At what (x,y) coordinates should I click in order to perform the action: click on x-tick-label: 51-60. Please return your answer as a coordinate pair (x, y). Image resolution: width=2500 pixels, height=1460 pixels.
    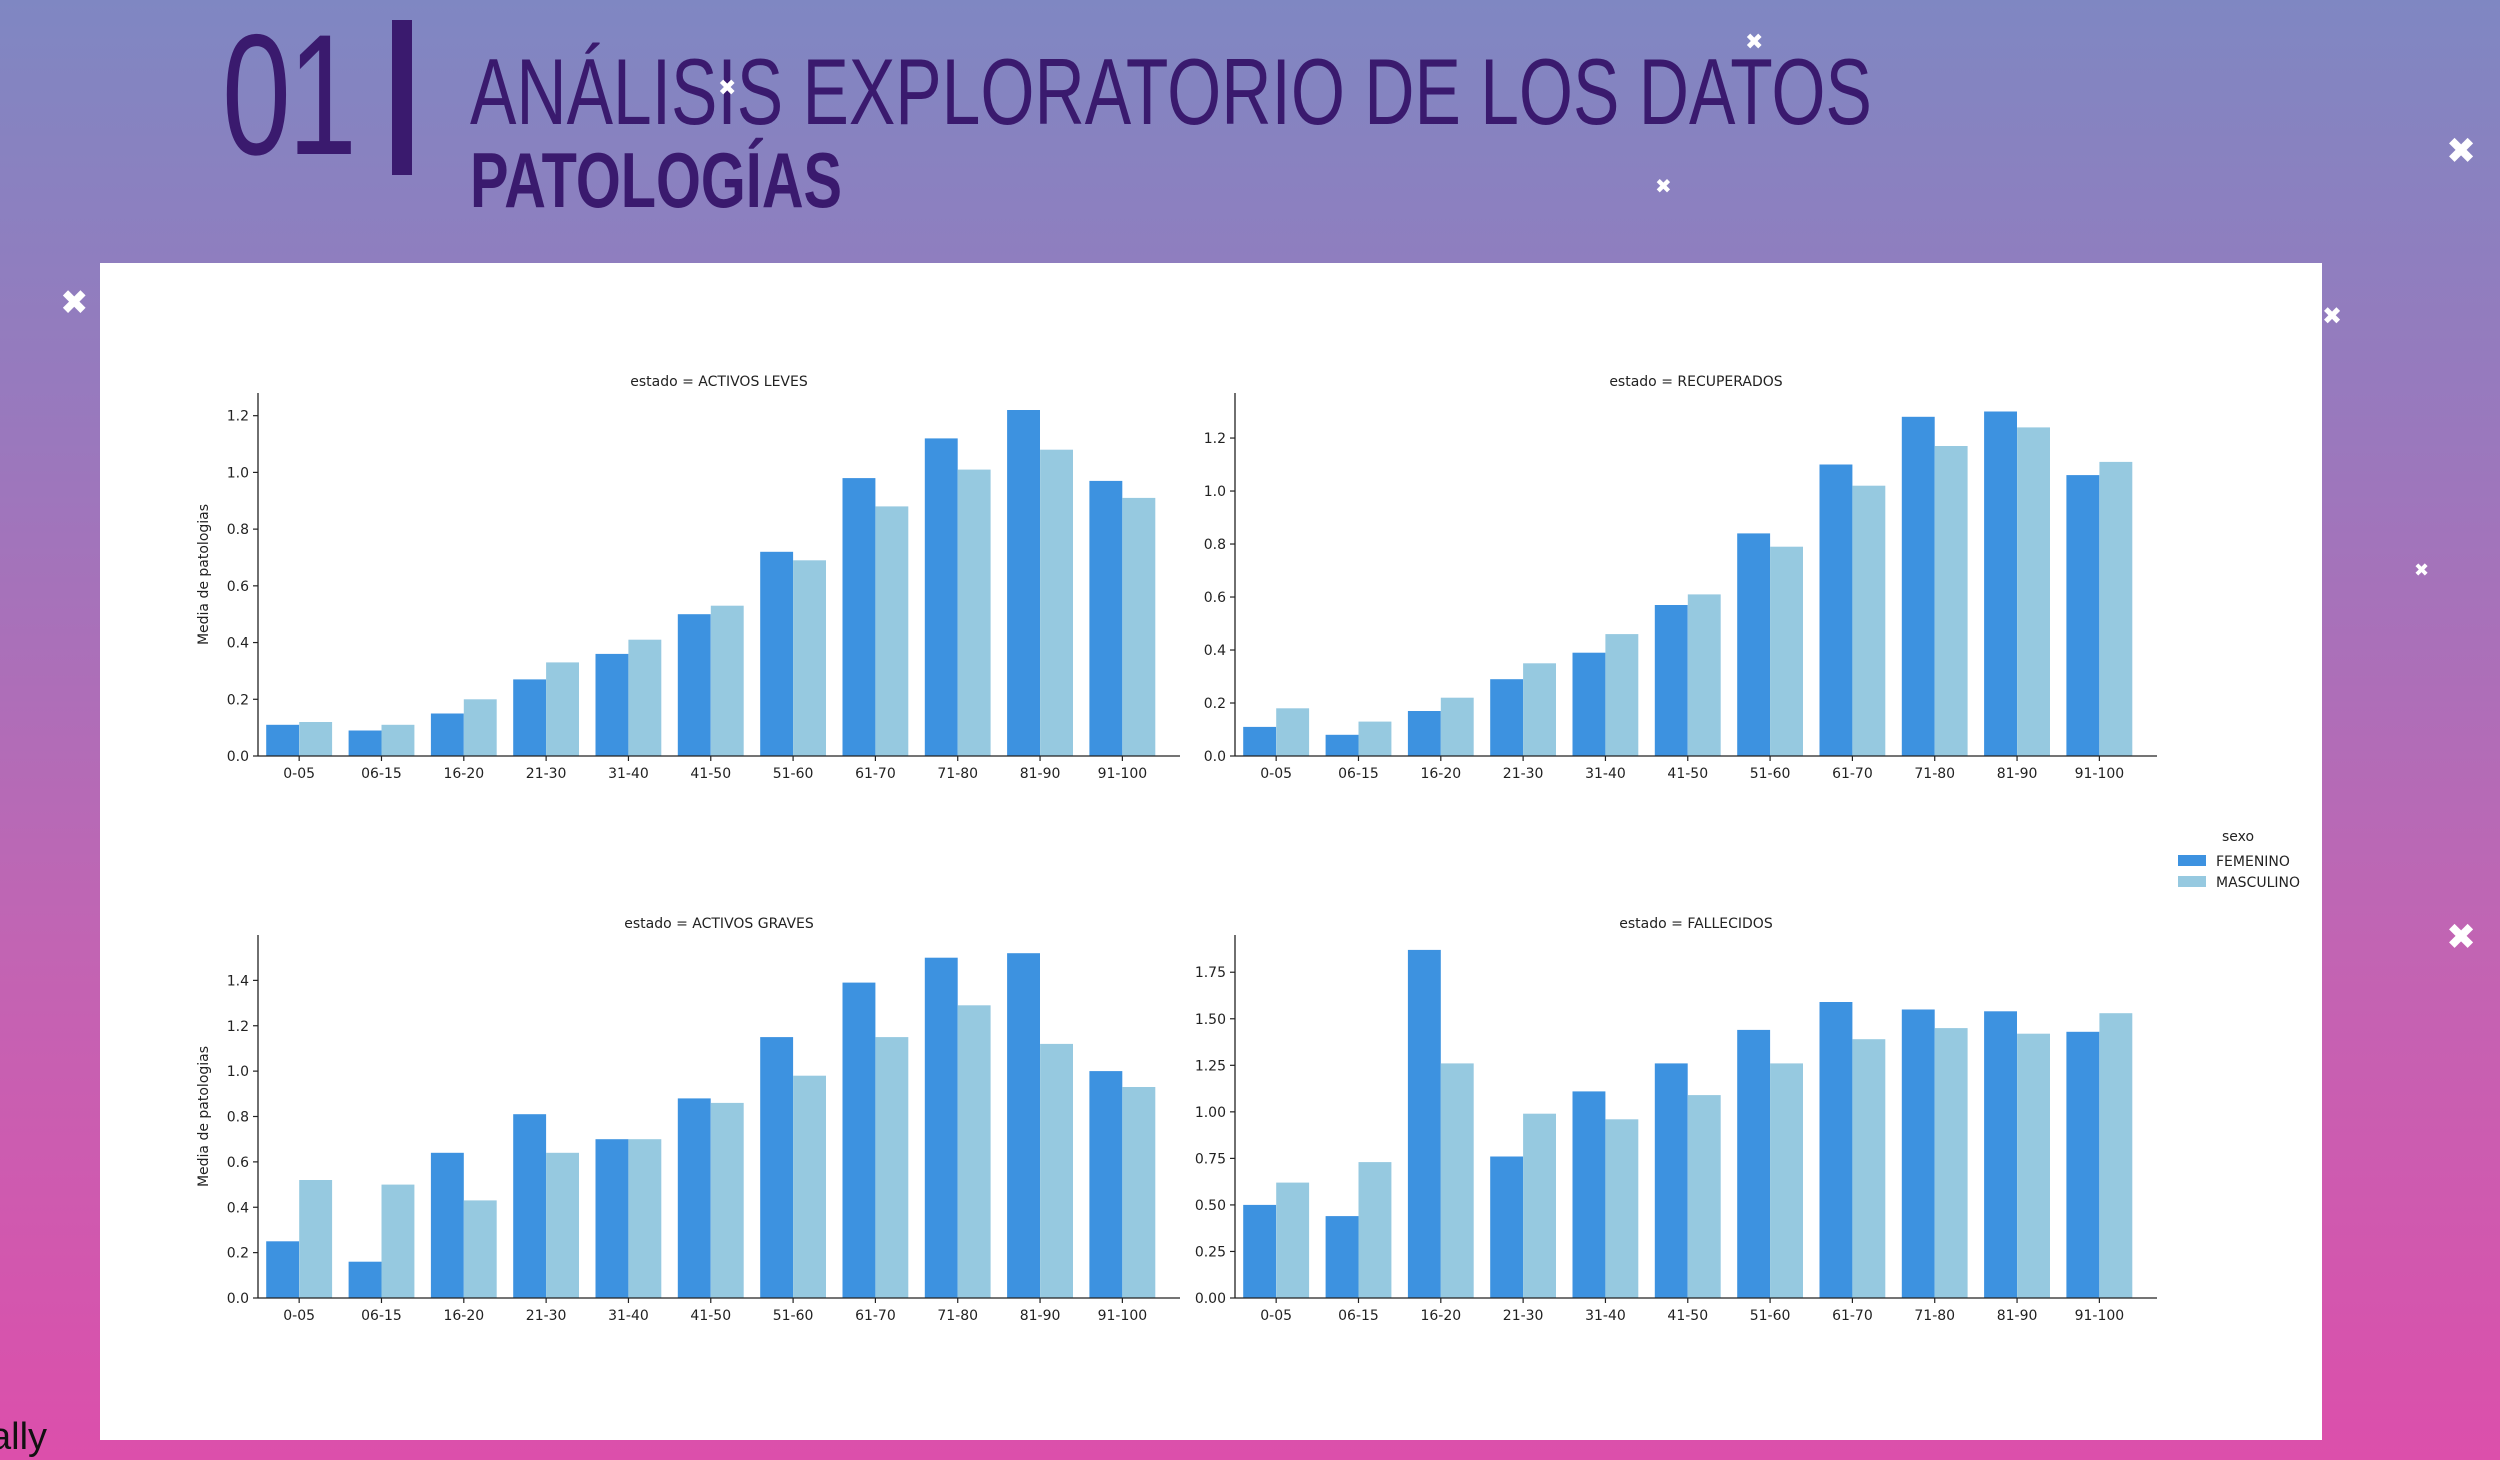
    Looking at the image, I should click on (793, 774).